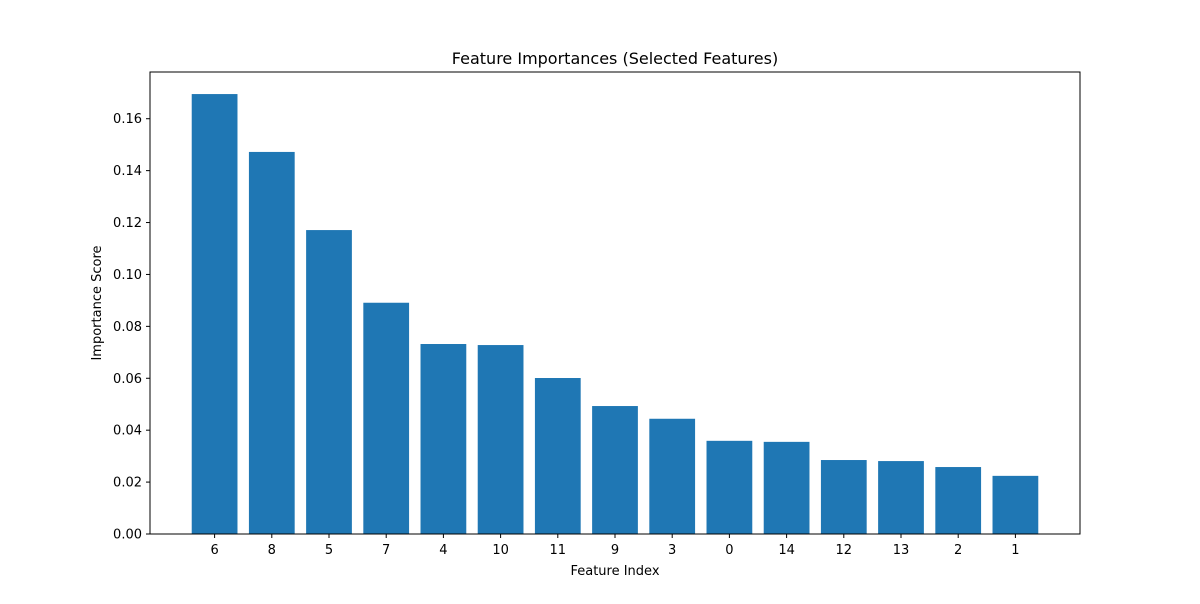 This screenshot has height=604, width=1200. What do you see at coordinates (127, 483) in the screenshot?
I see `y-tick-label: 0.02` at bounding box center [127, 483].